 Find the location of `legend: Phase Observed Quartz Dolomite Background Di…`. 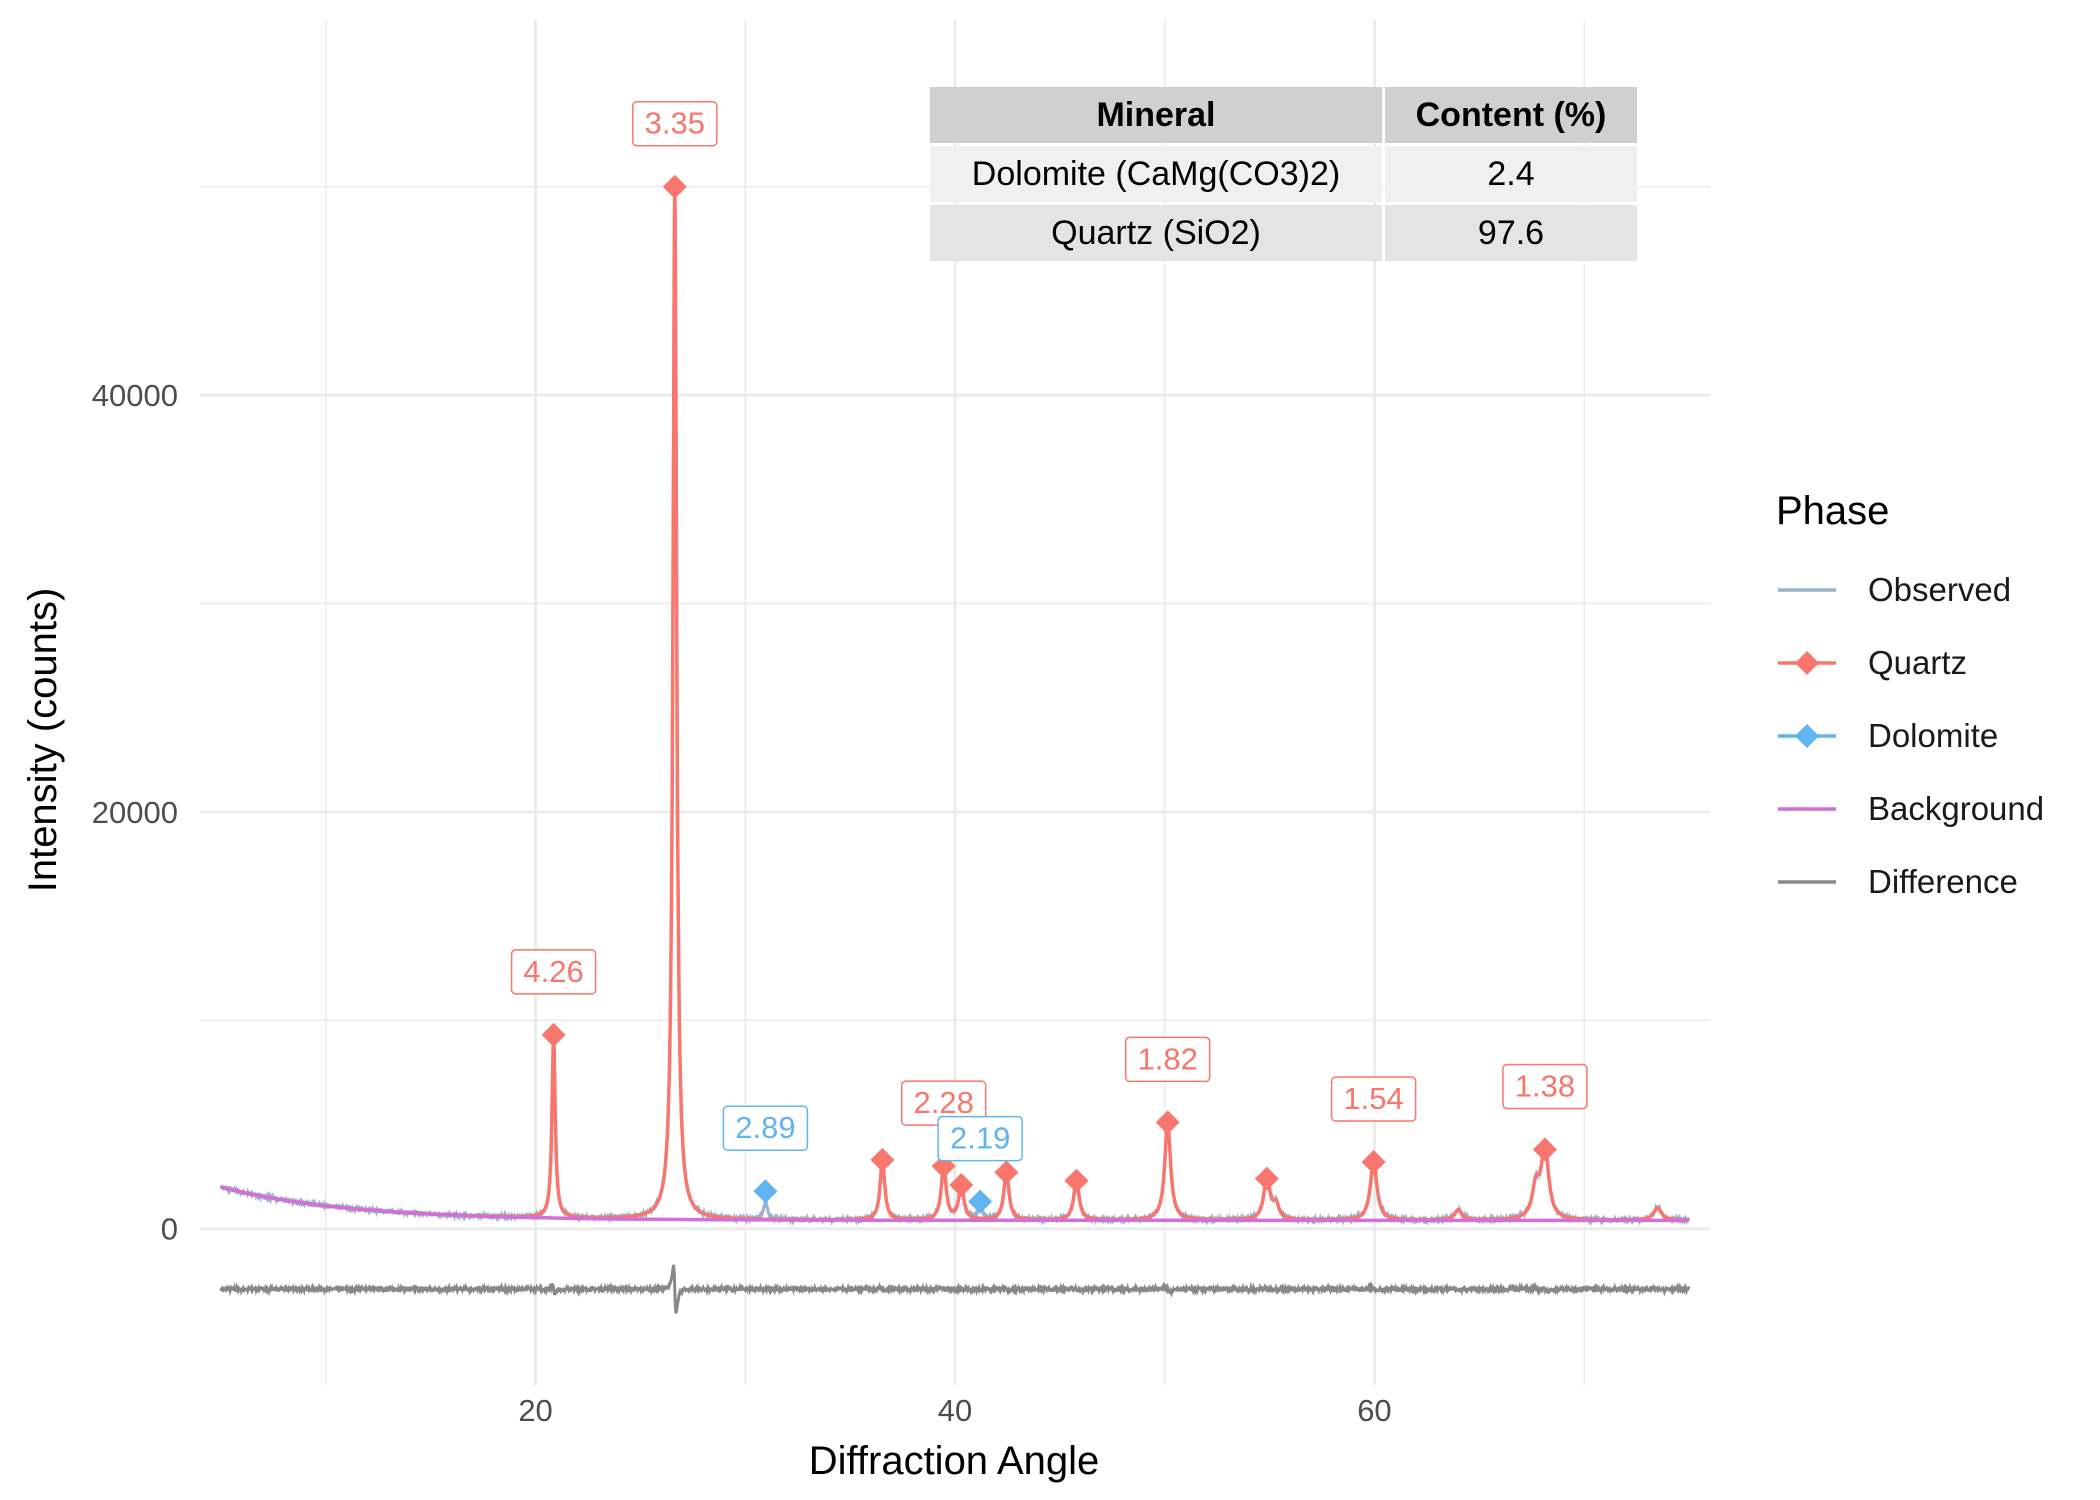

legend: Phase Observed Quartz Dolomite Background Di… is located at coordinates (1910, 694).